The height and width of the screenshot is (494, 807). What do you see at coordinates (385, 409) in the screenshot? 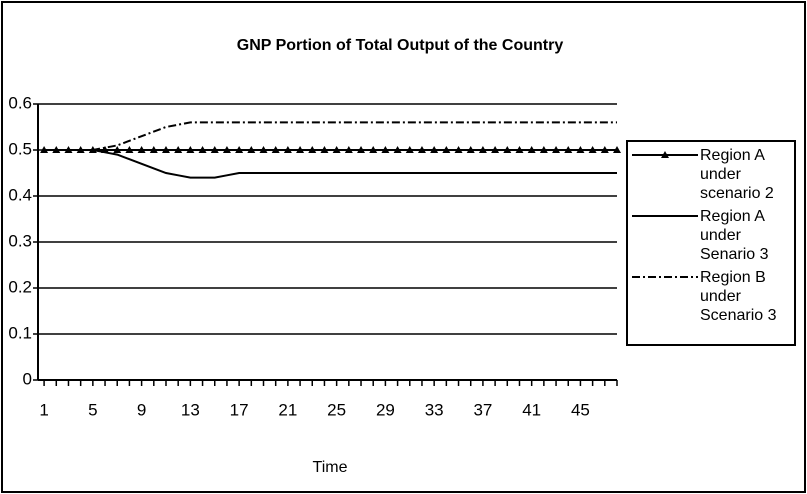
I see `x-tick-label: 29` at bounding box center [385, 409].